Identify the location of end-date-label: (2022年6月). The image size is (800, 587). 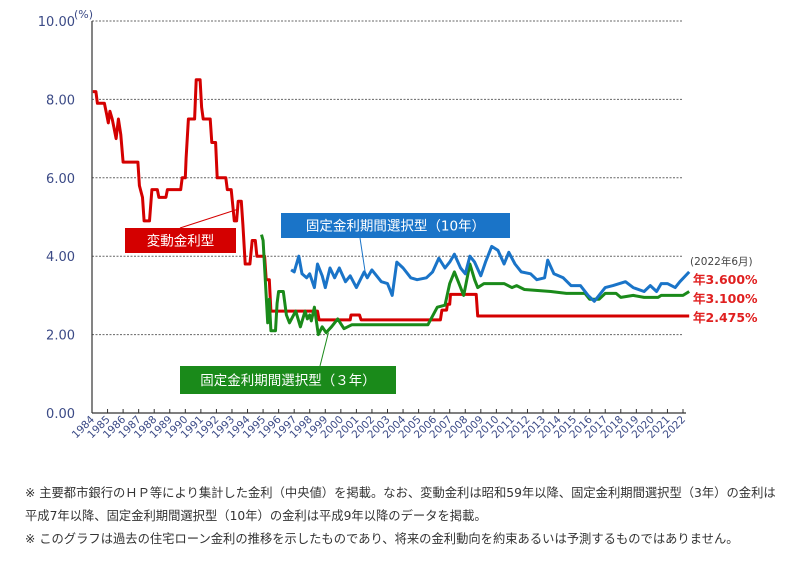
(721, 261).